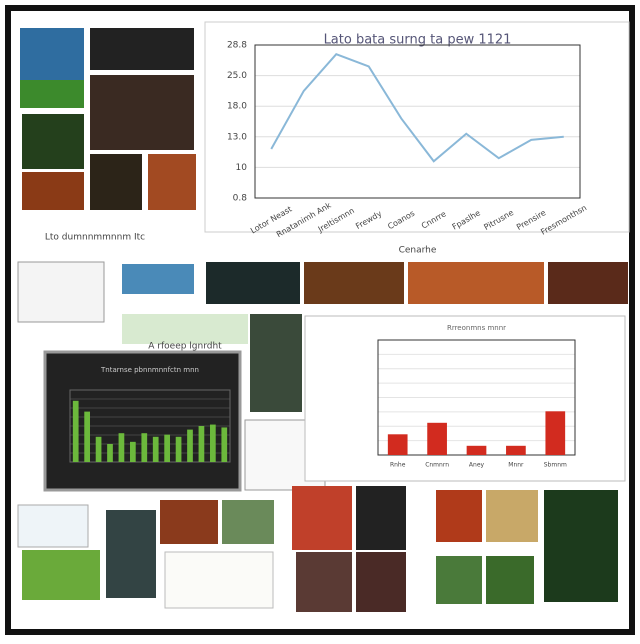 Image resolution: width=640 pixels, height=644 pixels. Describe the element at coordinates (240, 199) in the screenshot. I see `y-tick-label: 0.8` at that location.